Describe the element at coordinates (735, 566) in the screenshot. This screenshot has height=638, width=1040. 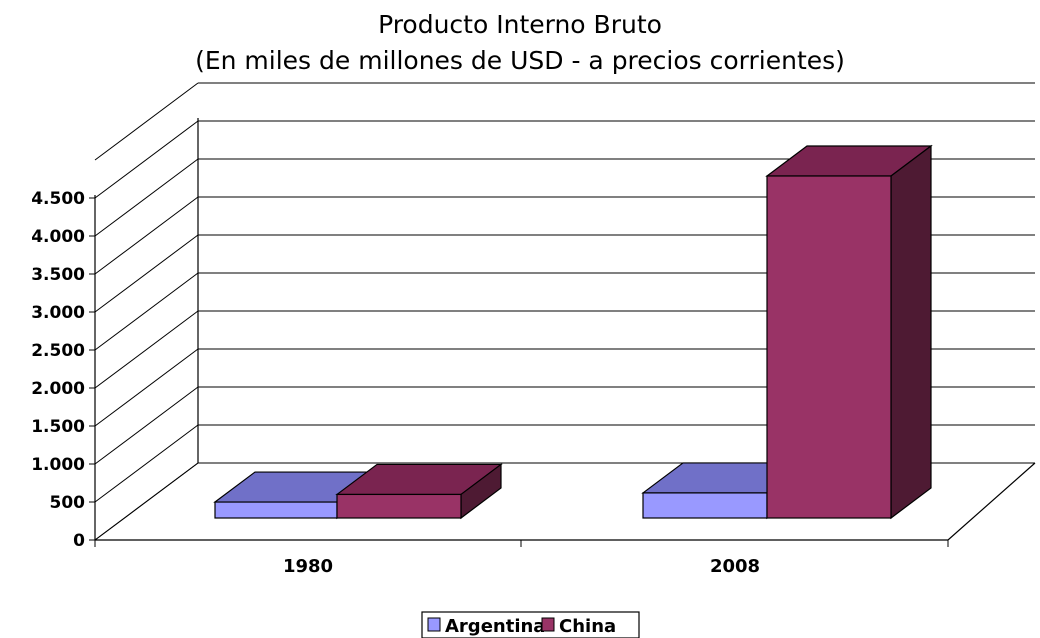
I see `x-category-label: 2008` at that location.